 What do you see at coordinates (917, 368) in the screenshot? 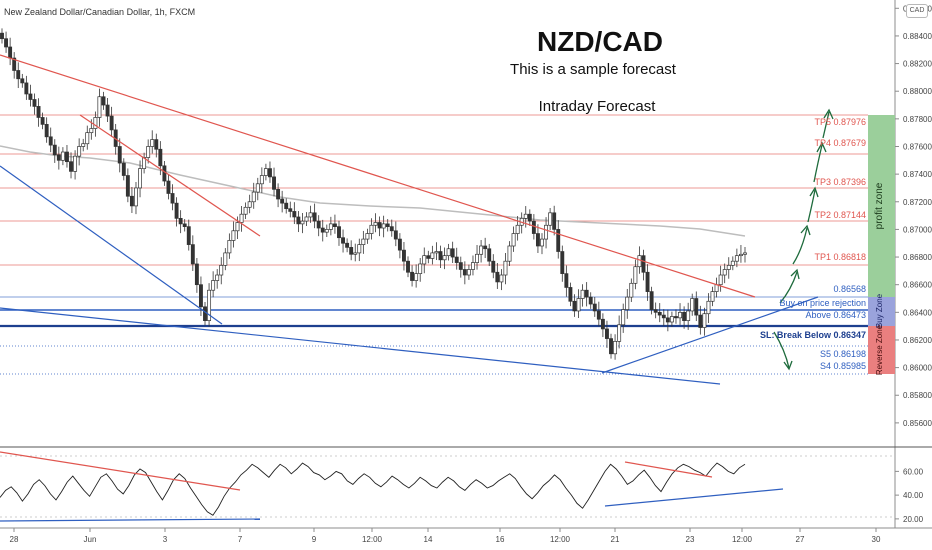
I see `price-tick-label: 0.86000` at bounding box center [917, 368].